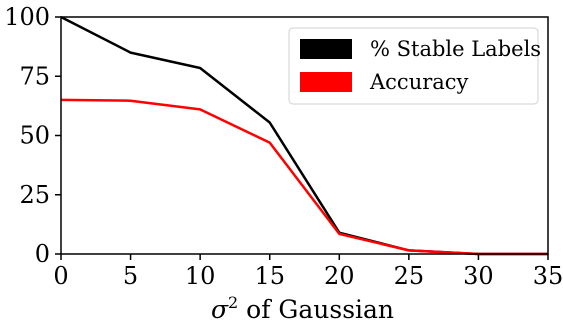 The image size is (563, 323). What do you see at coordinates (200, 276) in the screenshot?
I see `x-tick-label: 10` at bounding box center [200, 276].